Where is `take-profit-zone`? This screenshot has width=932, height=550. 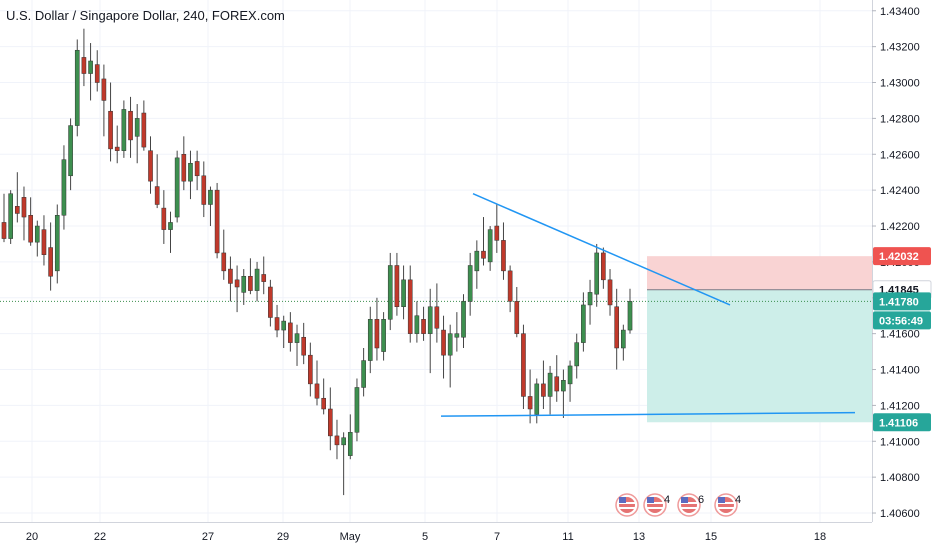 take-profit-zone is located at coordinates (759, 356).